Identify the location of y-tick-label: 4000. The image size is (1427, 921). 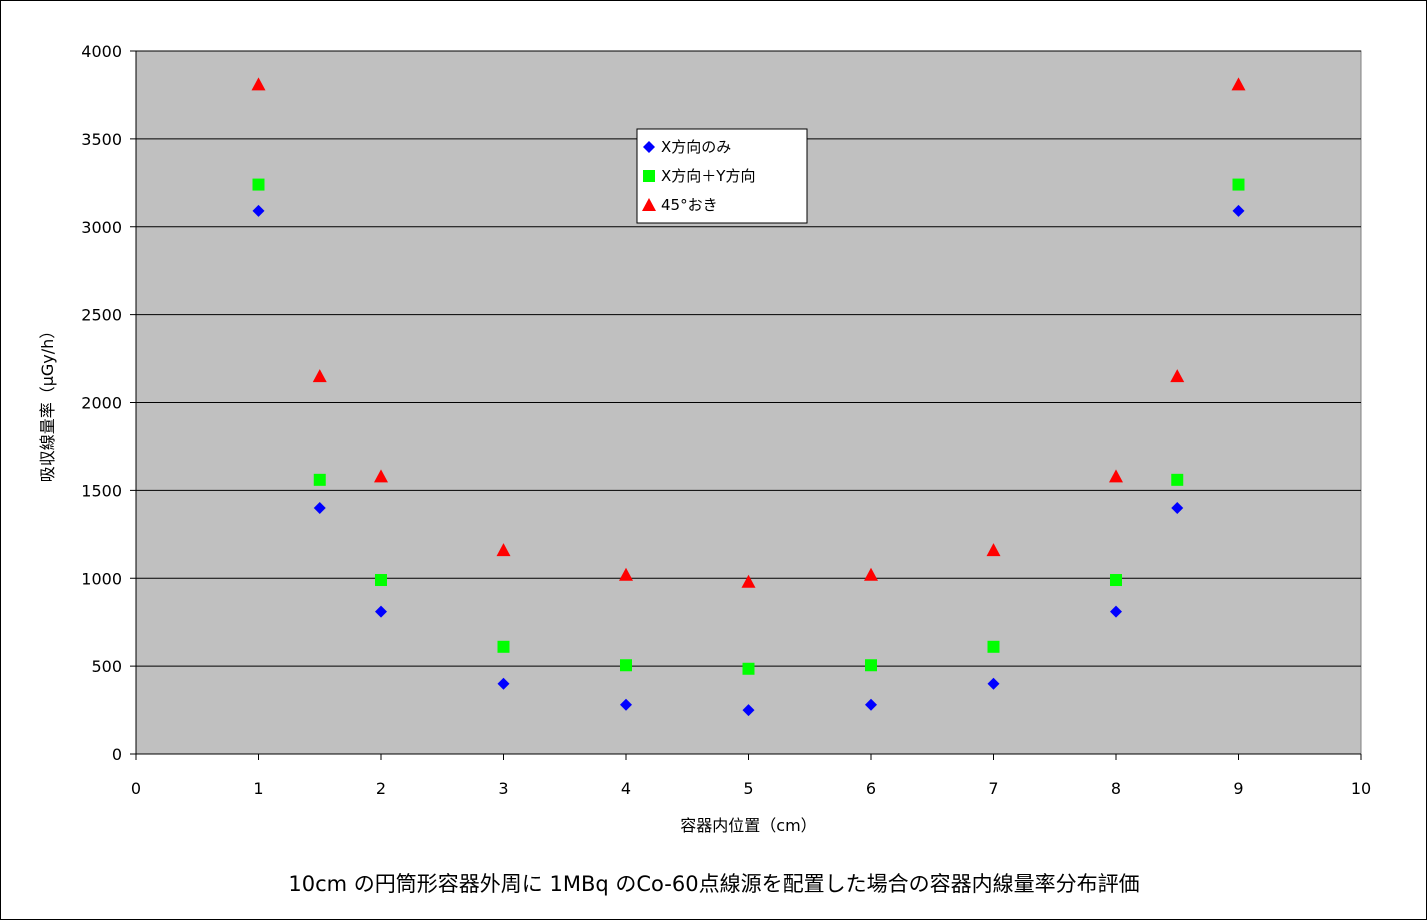
(101, 51).